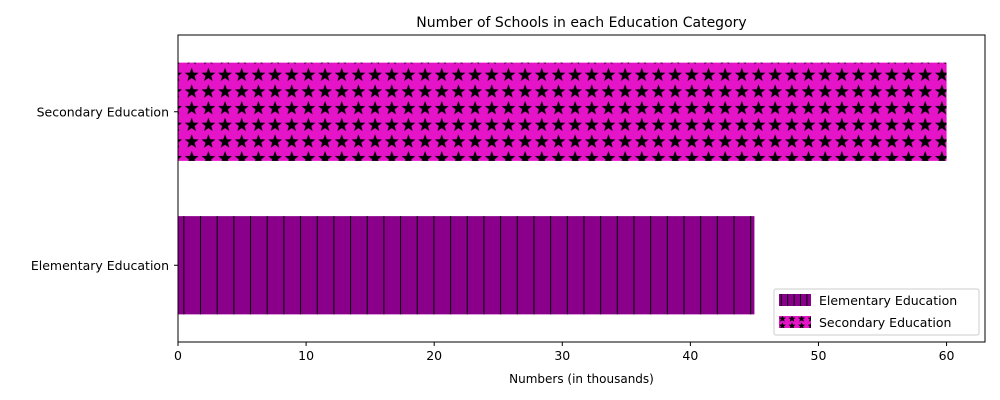 Image resolution: width=1000 pixels, height=400 pixels. What do you see at coordinates (562, 355) in the screenshot?
I see `x-tick-label-30: 30` at bounding box center [562, 355].